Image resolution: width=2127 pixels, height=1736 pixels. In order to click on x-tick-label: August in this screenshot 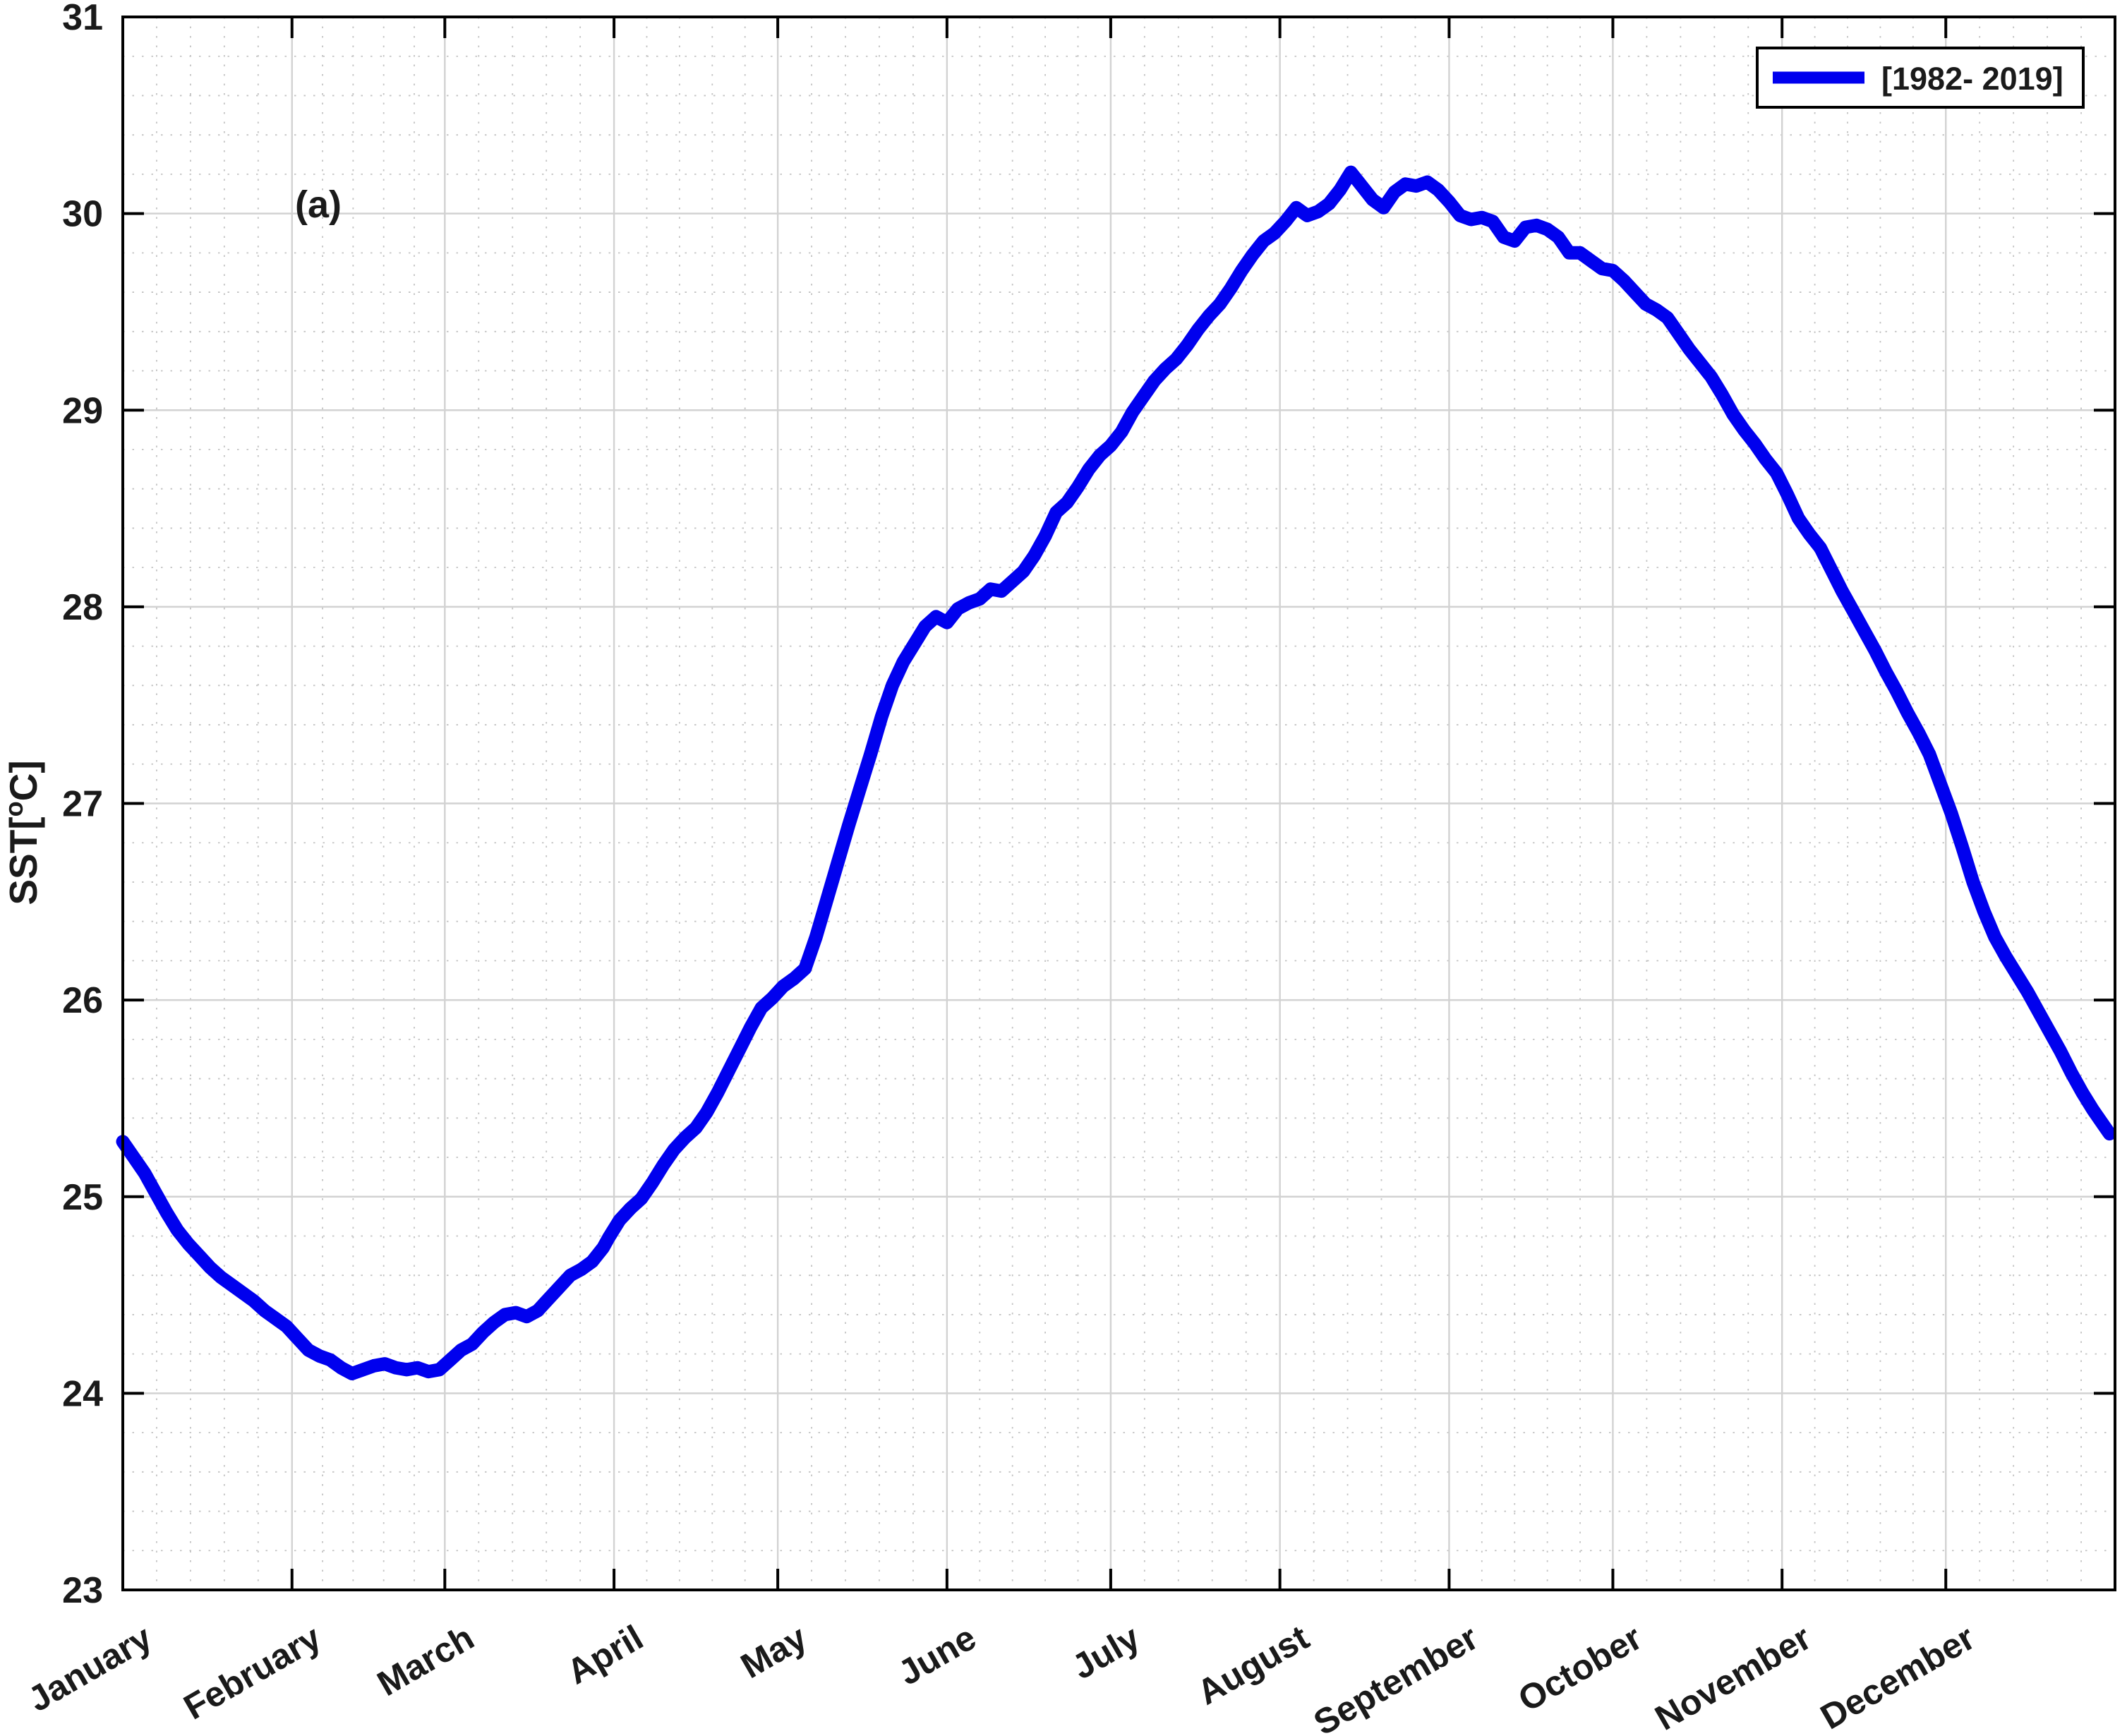, I will do `click(1253, 1665)`.